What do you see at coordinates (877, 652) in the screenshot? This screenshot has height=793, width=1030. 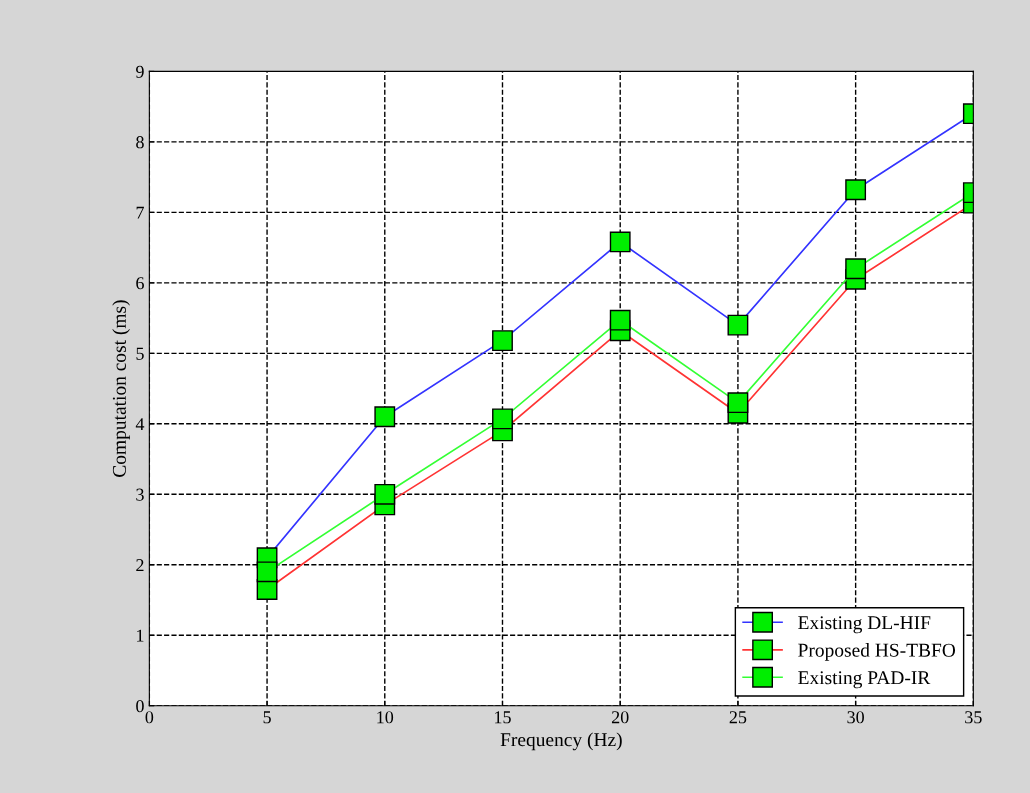 I see `legend-label: Proposed HS-TBFO` at bounding box center [877, 652].